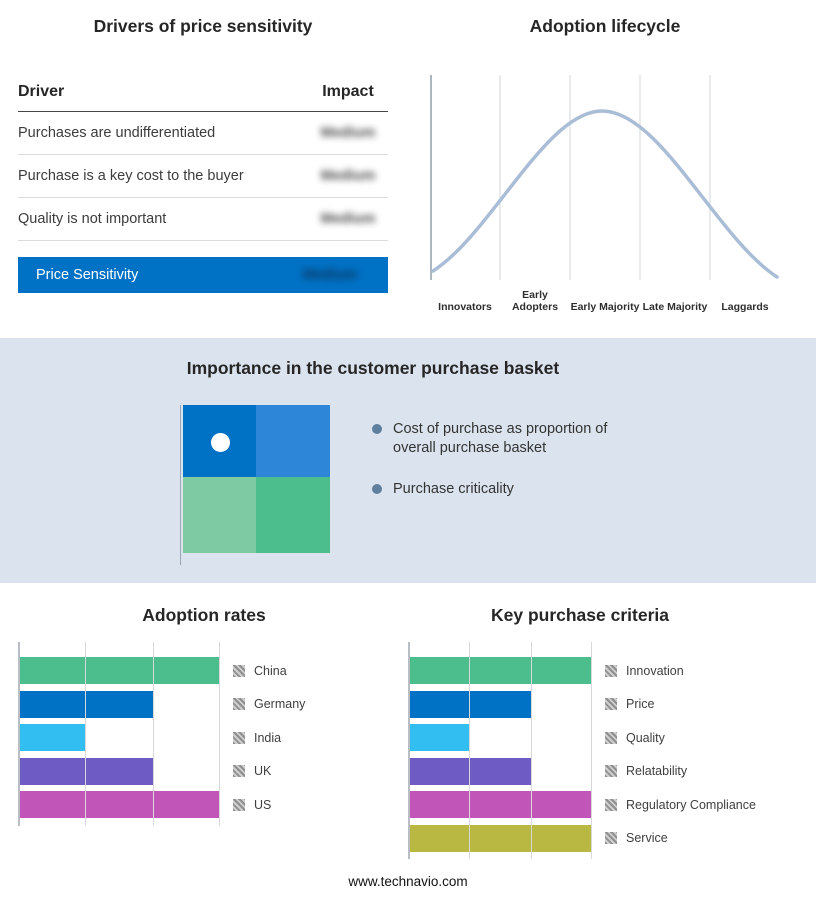  What do you see at coordinates (280, 704) in the screenshot?
I see `legend-label: Germany` at bounding box center [280, 704].